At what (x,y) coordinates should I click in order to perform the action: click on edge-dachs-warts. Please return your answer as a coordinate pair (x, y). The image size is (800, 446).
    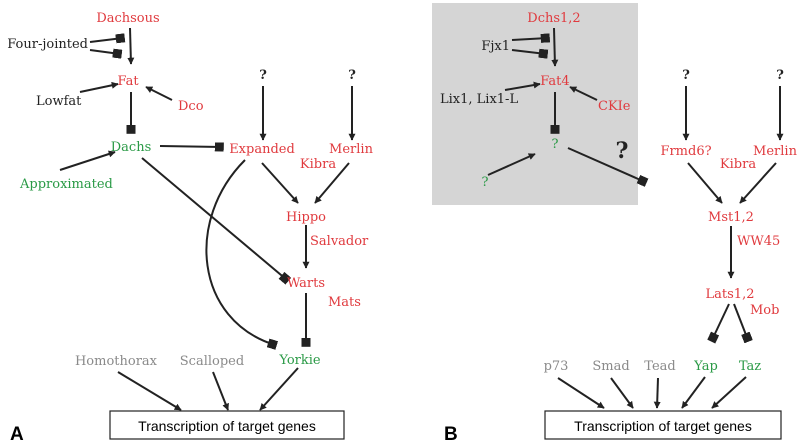
    Looking at the image, I should click on (216, 221).